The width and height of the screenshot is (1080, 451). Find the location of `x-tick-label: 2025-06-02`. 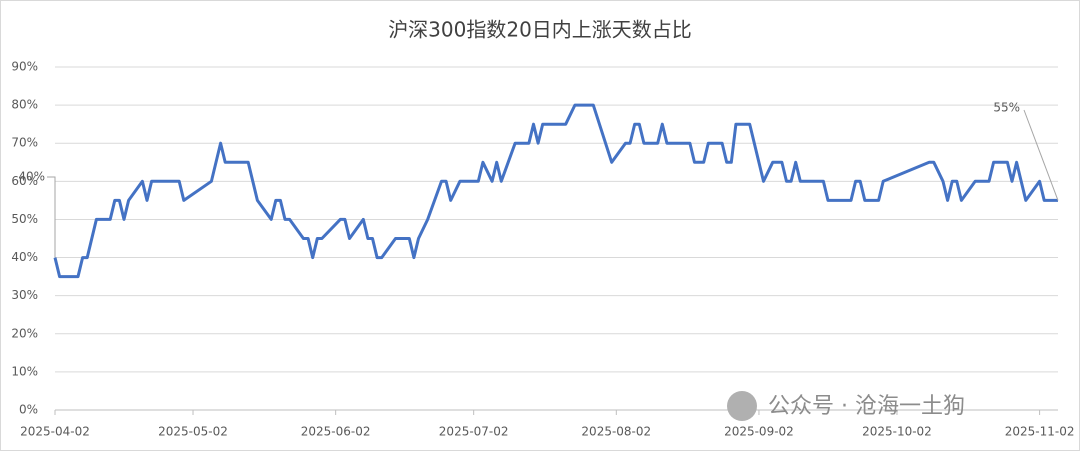

x-tick-label: 2025-06-02 is located at coordinates (336, 432).